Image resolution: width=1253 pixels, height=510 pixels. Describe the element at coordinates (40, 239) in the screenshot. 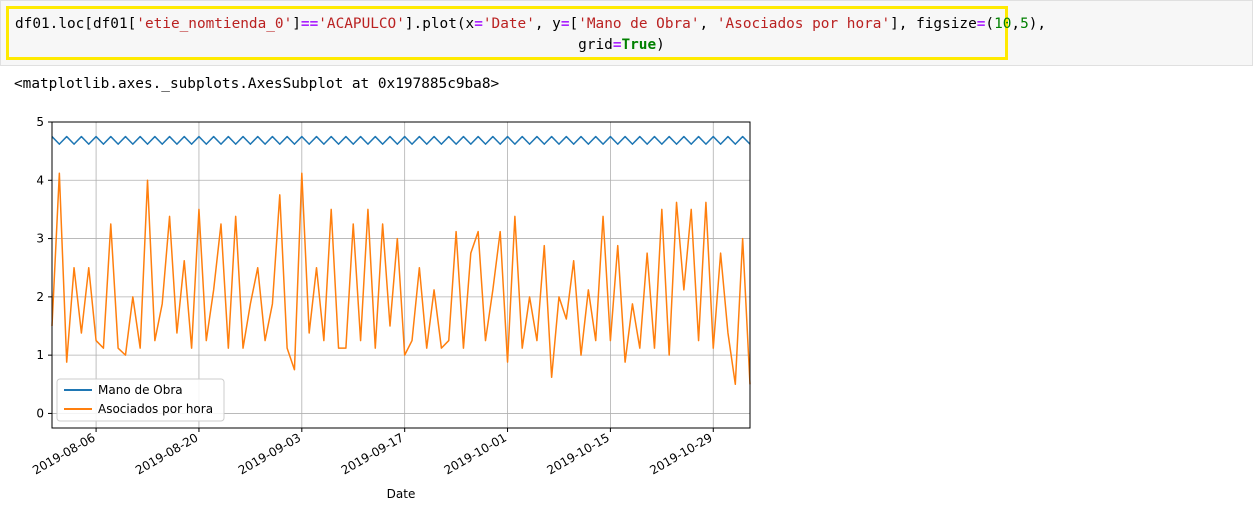

I see `y-tick-label: 3` at that location.